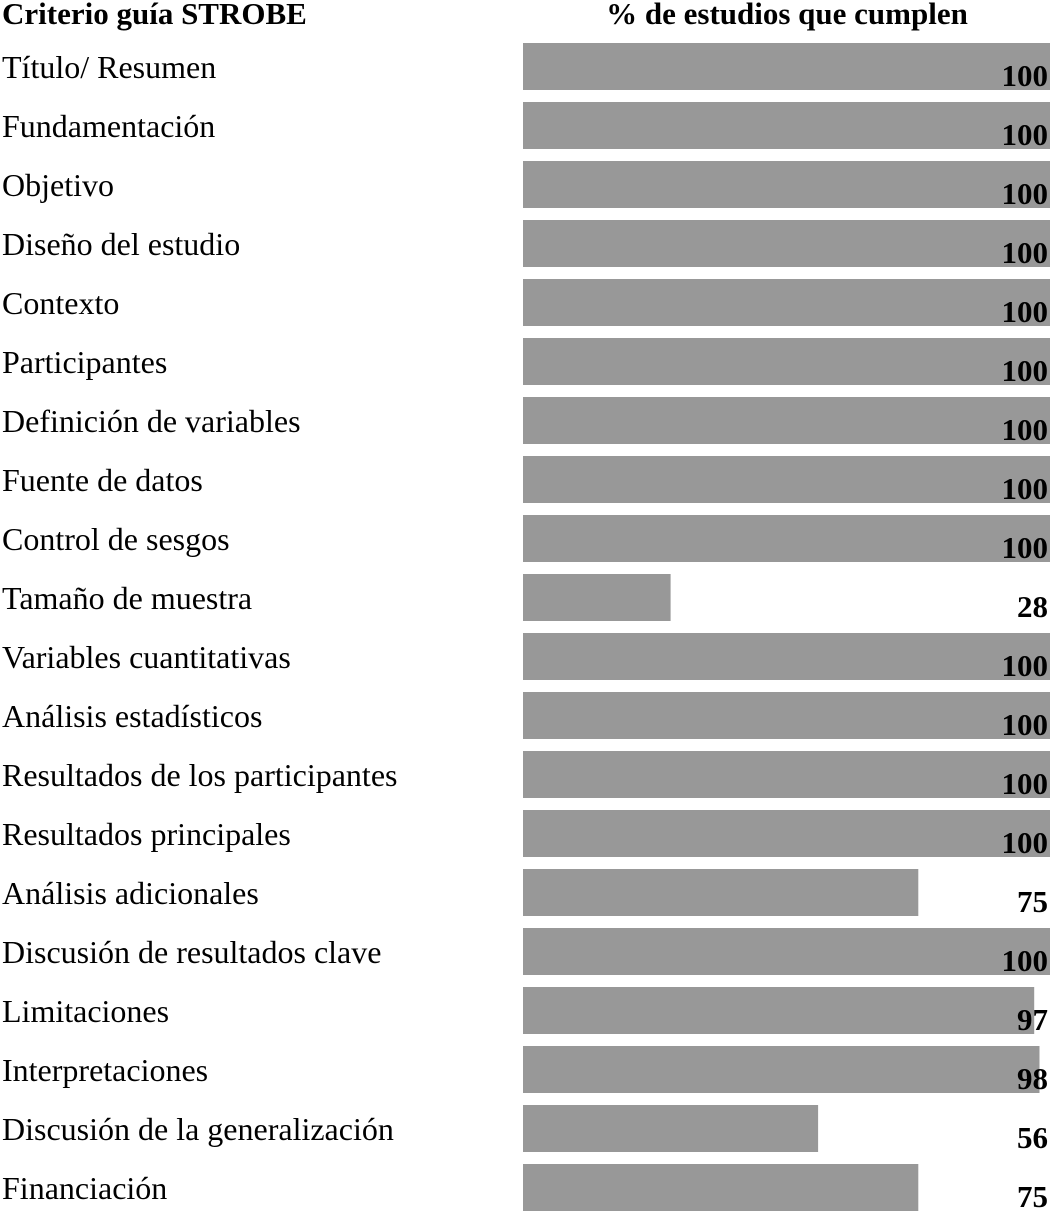  I want to click on category-label: Fuente de datos, so click(102, 480).